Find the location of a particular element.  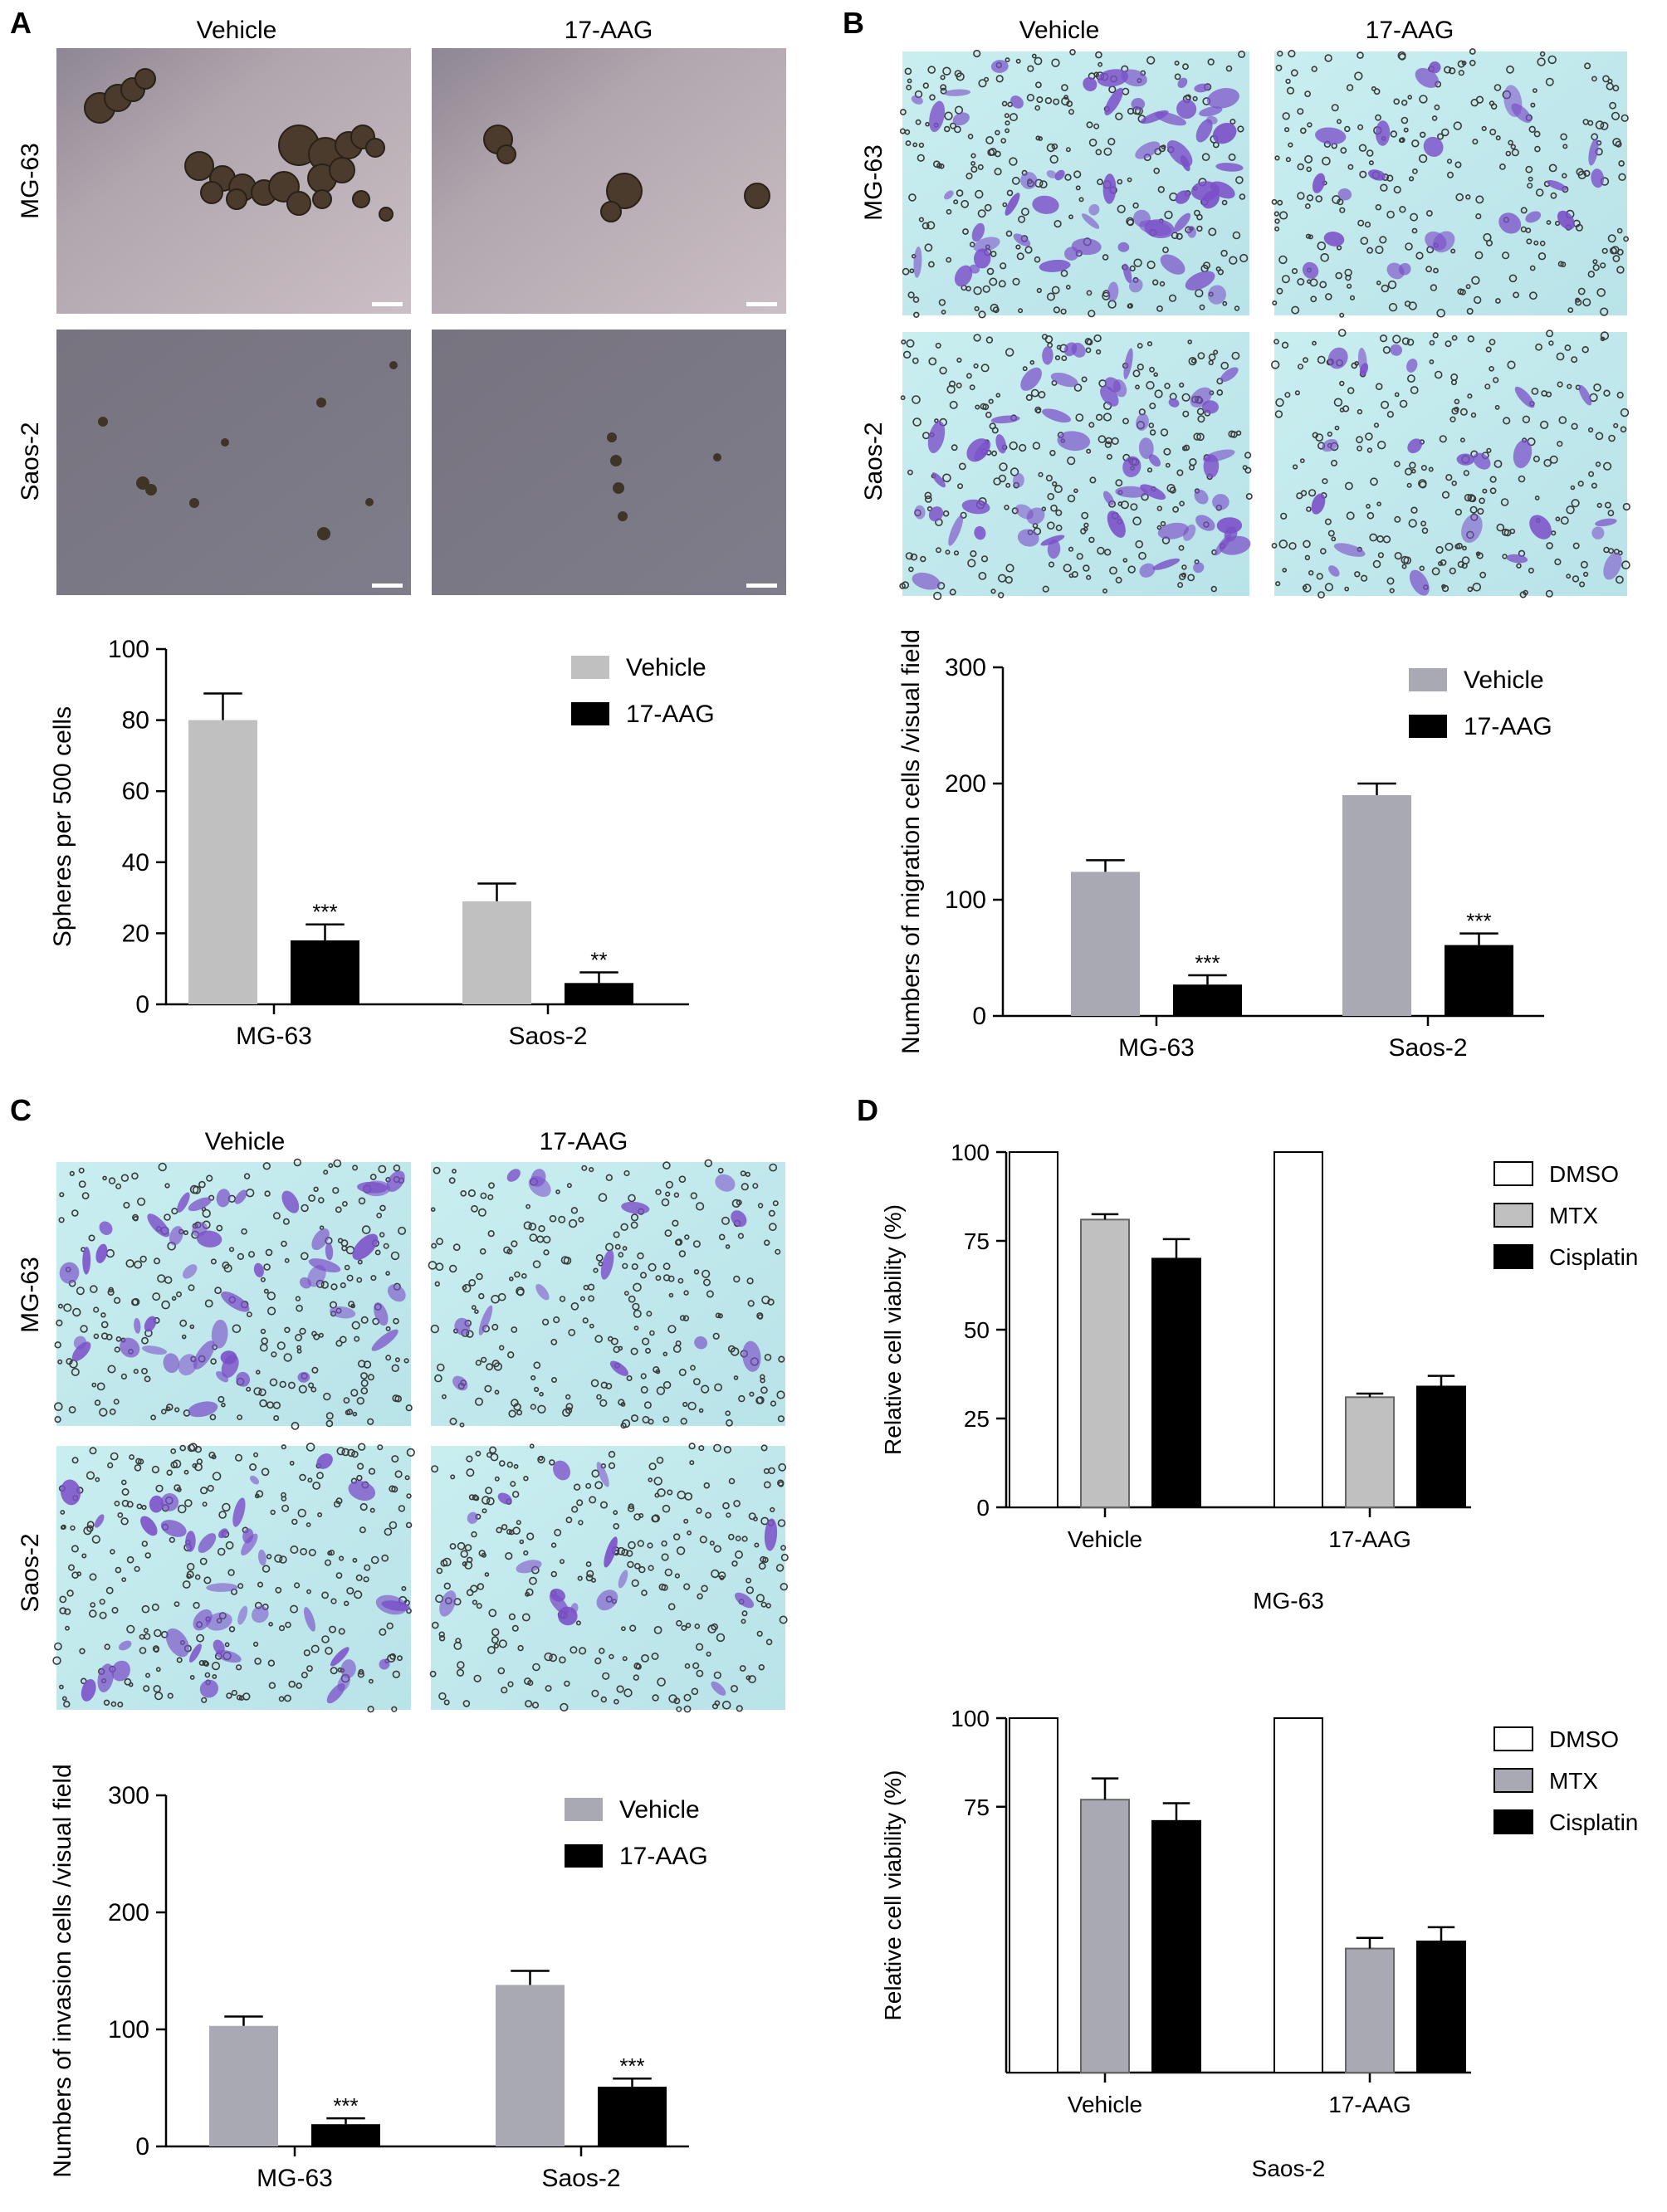

bar is located at coordinates (1370, 2011).